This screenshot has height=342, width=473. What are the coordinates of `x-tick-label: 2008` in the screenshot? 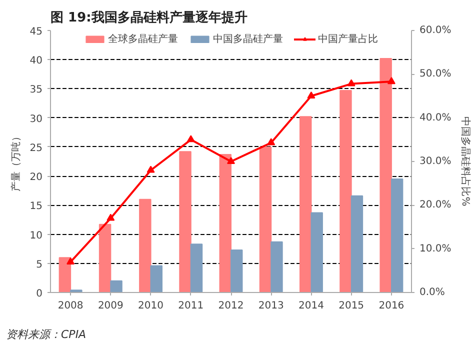 It's located at (71, 306).